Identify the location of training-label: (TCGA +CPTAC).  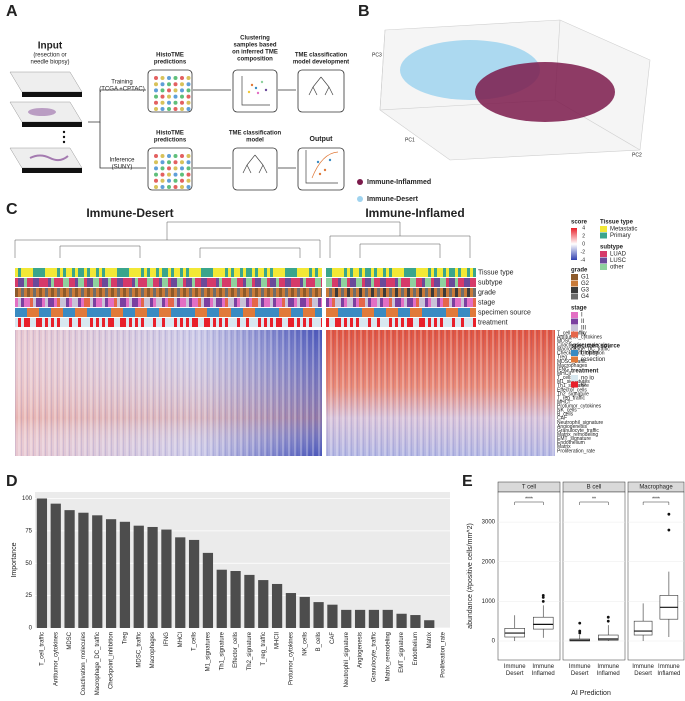
(121, 90).